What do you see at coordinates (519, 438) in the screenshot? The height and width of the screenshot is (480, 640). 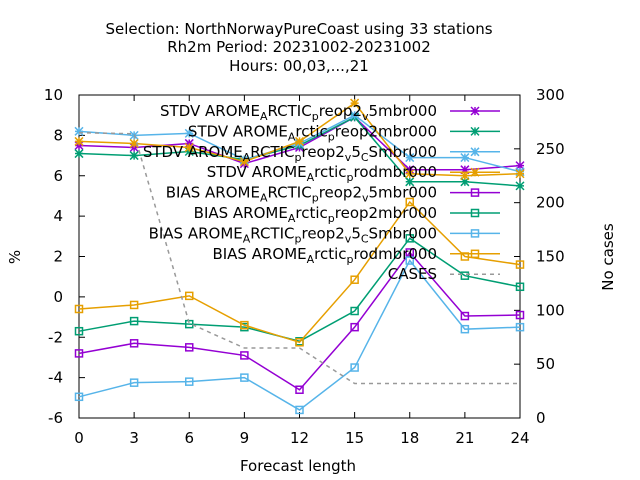 I see `x-tick-label: 24` at bounding box center [519, 438].